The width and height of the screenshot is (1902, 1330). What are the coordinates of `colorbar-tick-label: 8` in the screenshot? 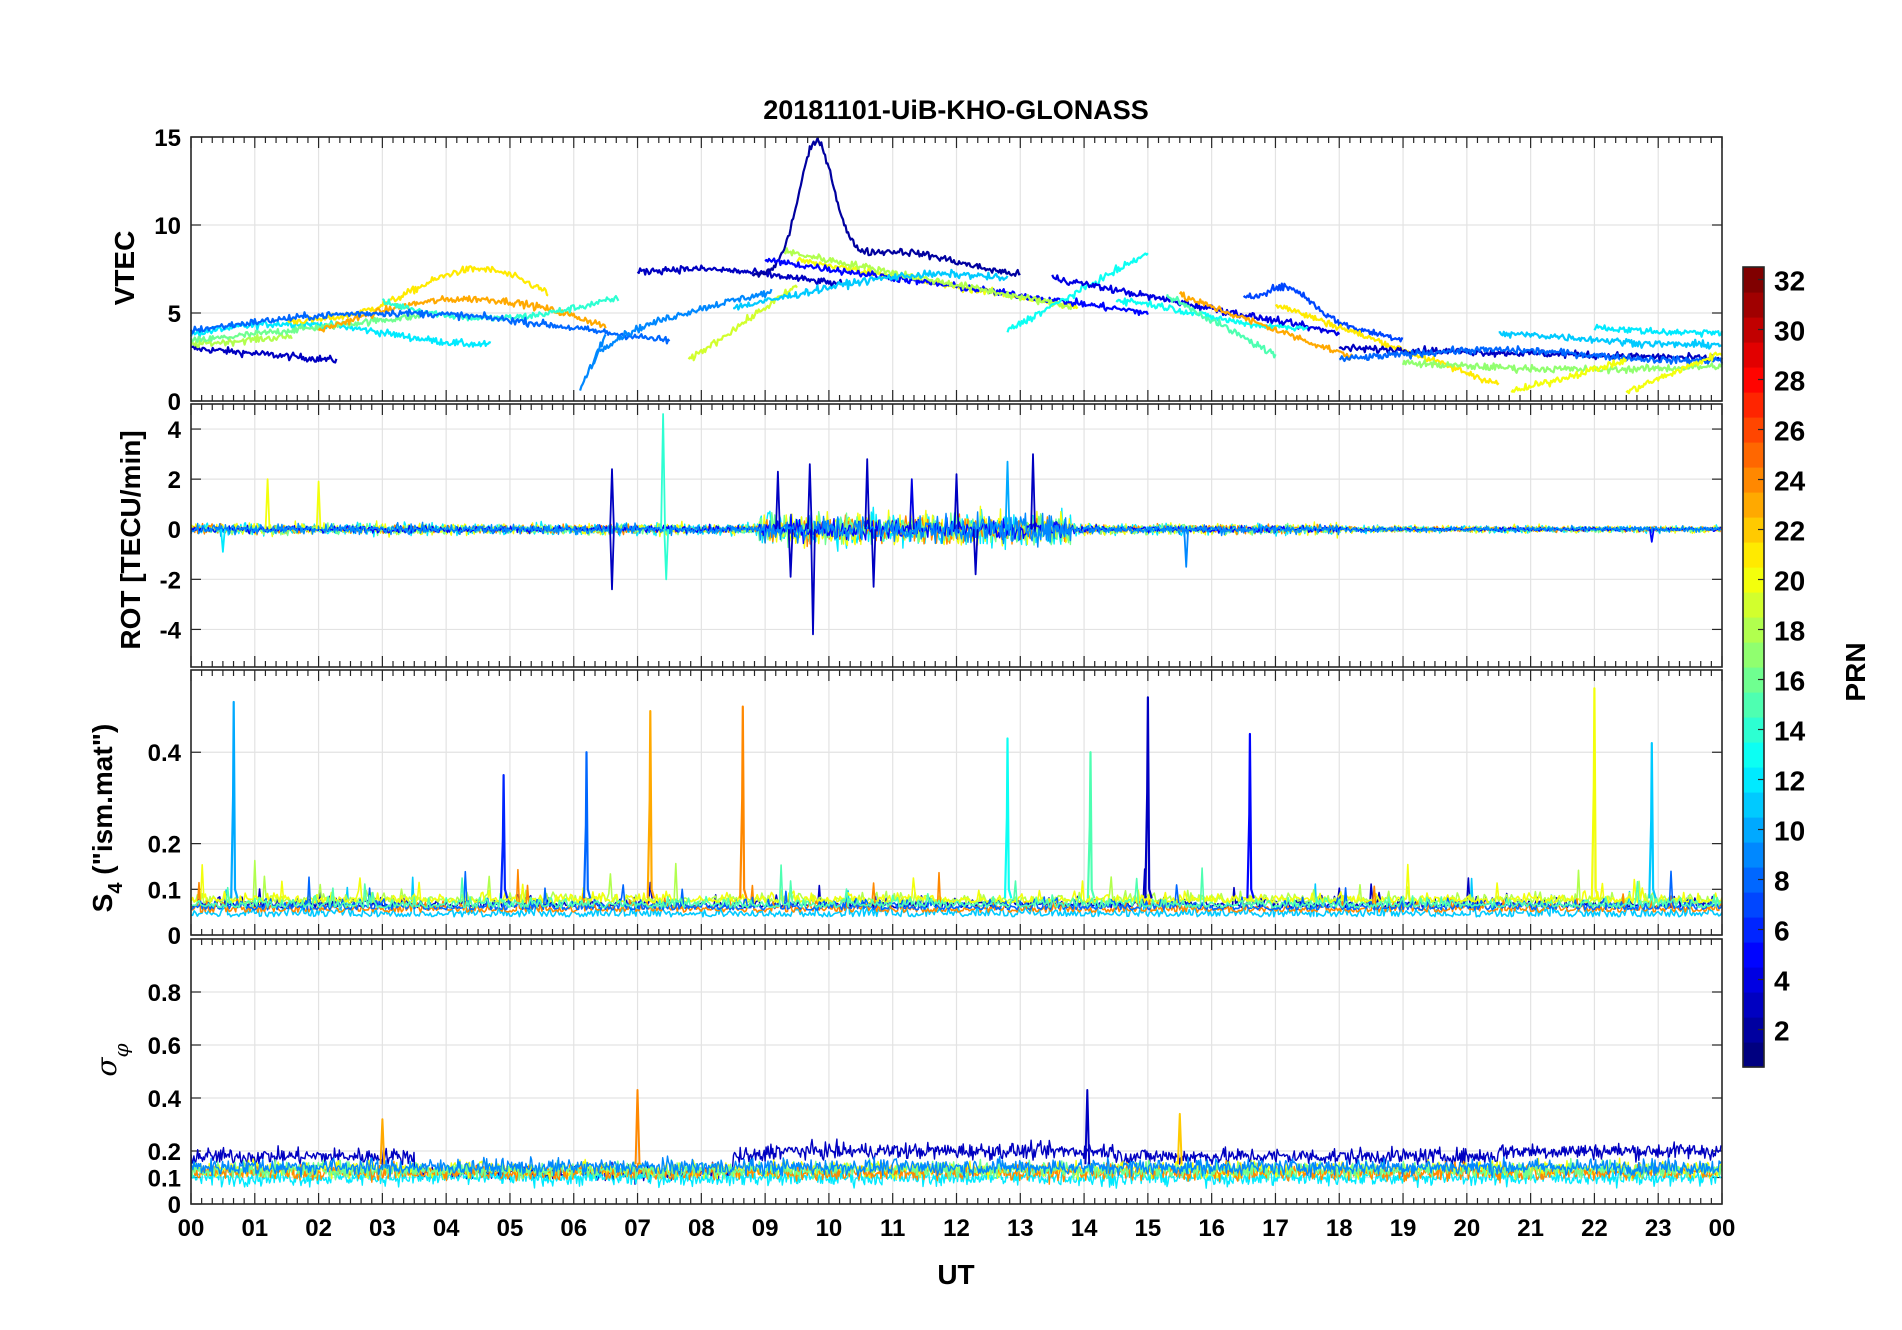 It's located at (1782, 881).